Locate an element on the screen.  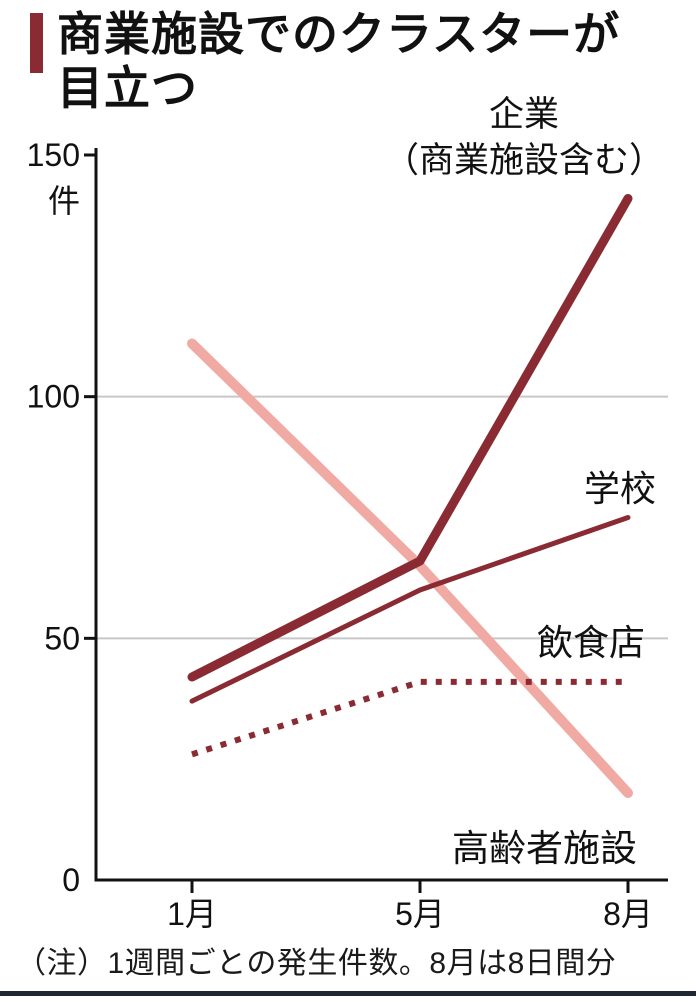
bottom-rule is located at coordinates (348, 993).